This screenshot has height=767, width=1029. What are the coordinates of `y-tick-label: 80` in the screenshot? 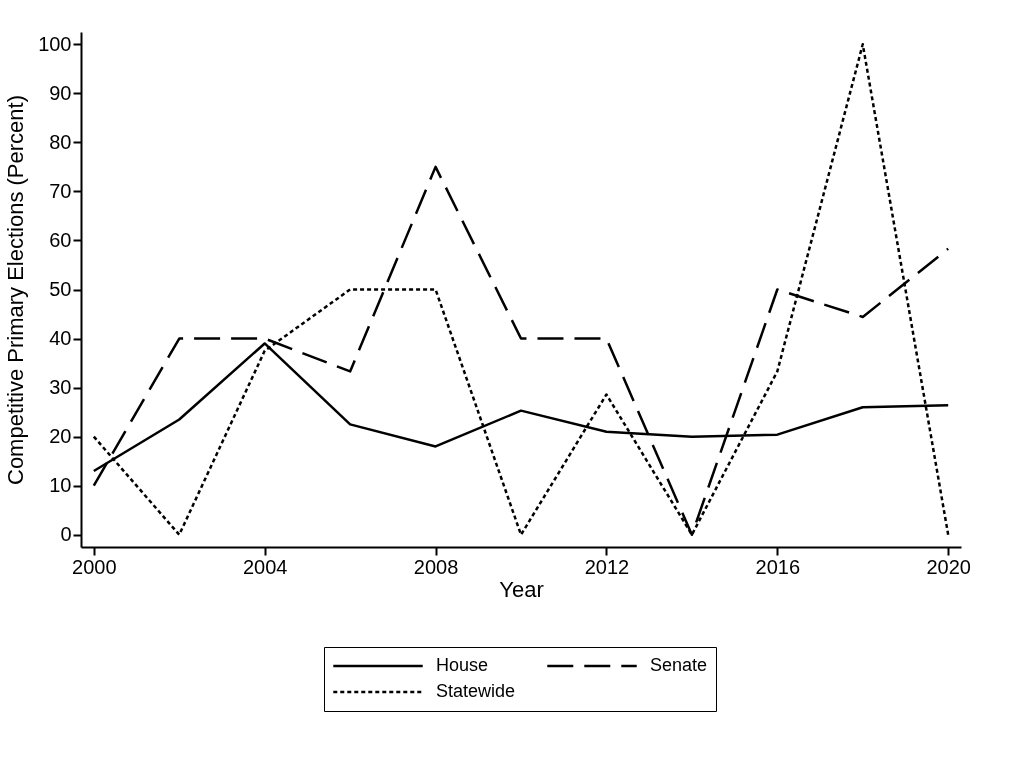 It's located at (60, 141).